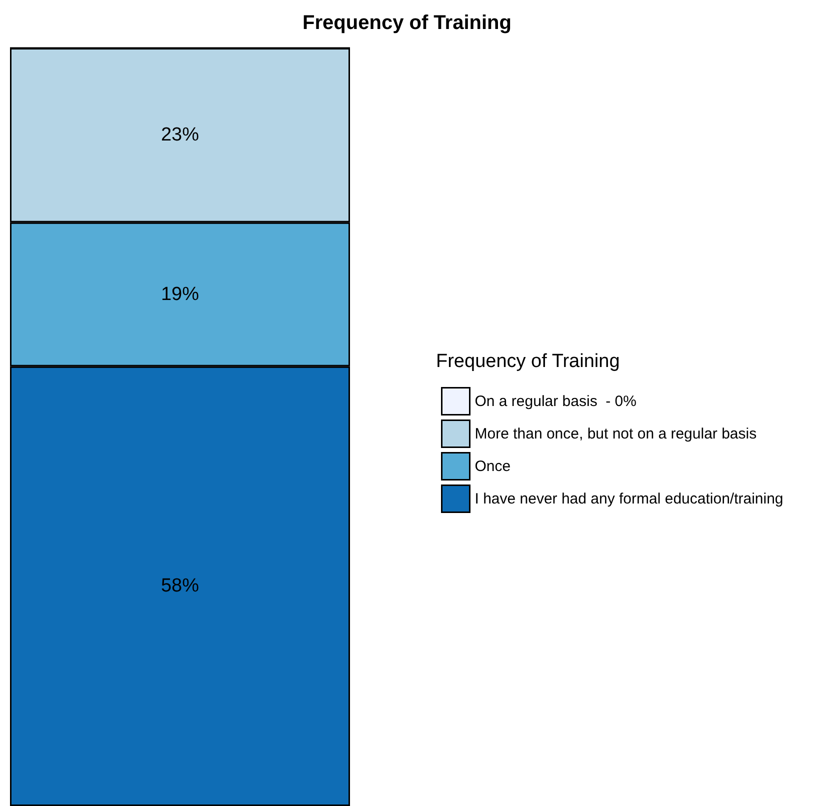  What do you see at coordinates (407, 23) in the screenshot?
I see `text: Frequency of Training` at bounding box center [407, 23].